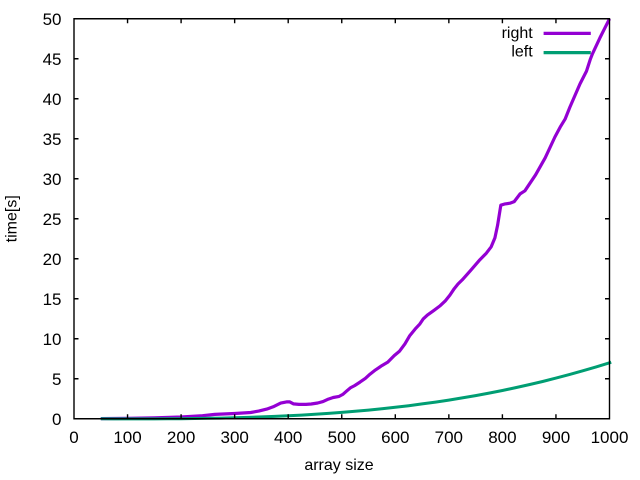  I want to click on svg-text: 25, so click(52, 219).